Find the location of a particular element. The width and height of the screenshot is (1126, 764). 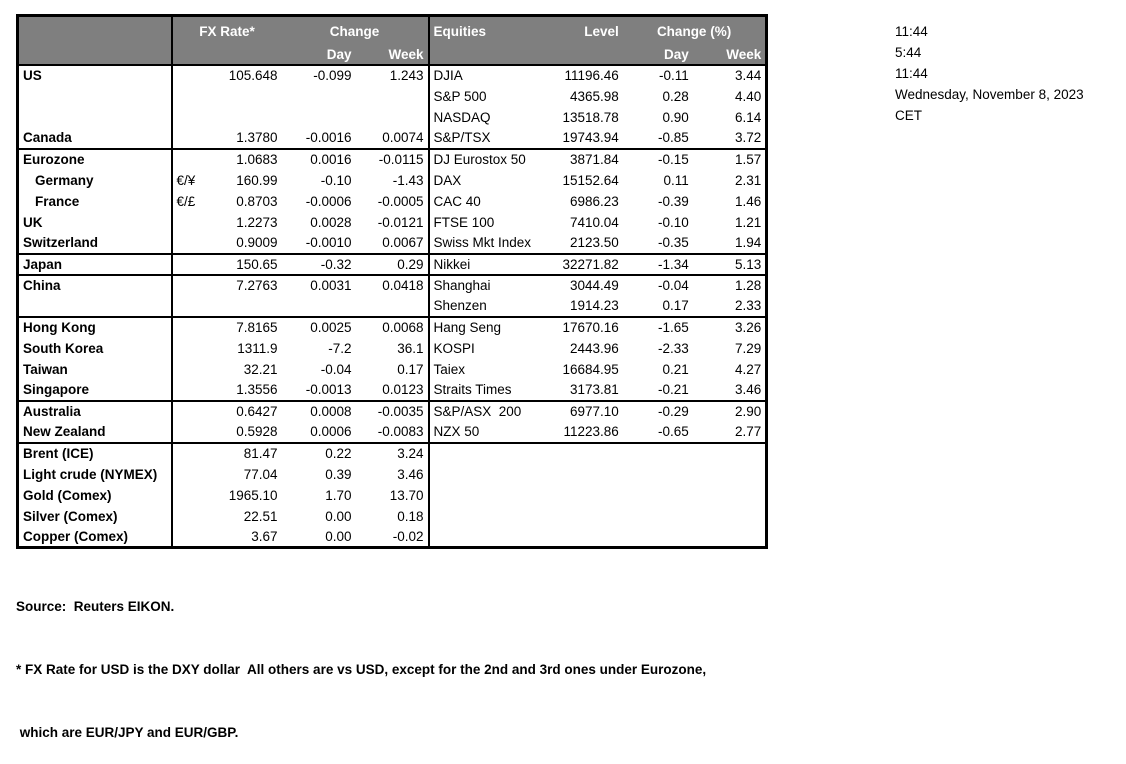

country-cell: Brent (ICE) is located at coordinates (95, 452).